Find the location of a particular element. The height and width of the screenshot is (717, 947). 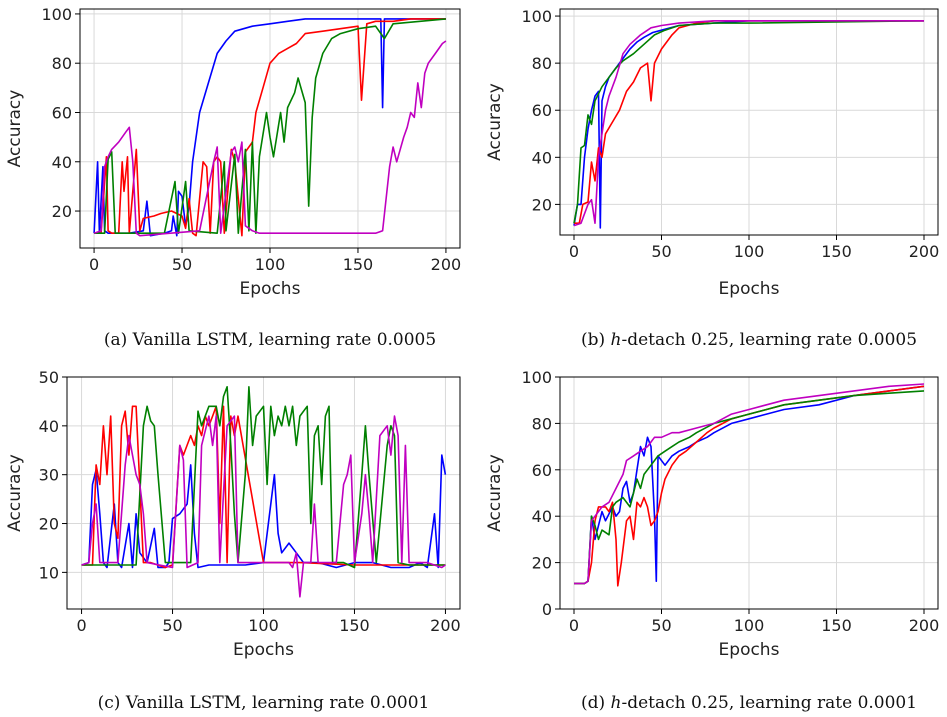

panel-caption: (c) Vanilla LSTM, learning rate 0.0001 is located at coordinates (264, 703).